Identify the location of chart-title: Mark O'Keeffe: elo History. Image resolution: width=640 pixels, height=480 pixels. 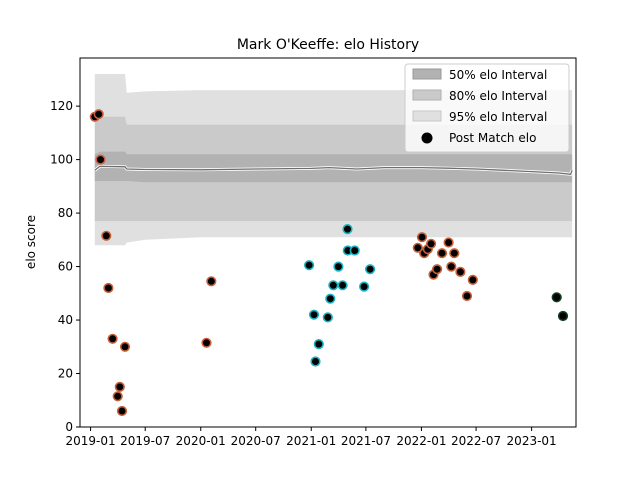
(328, 45).